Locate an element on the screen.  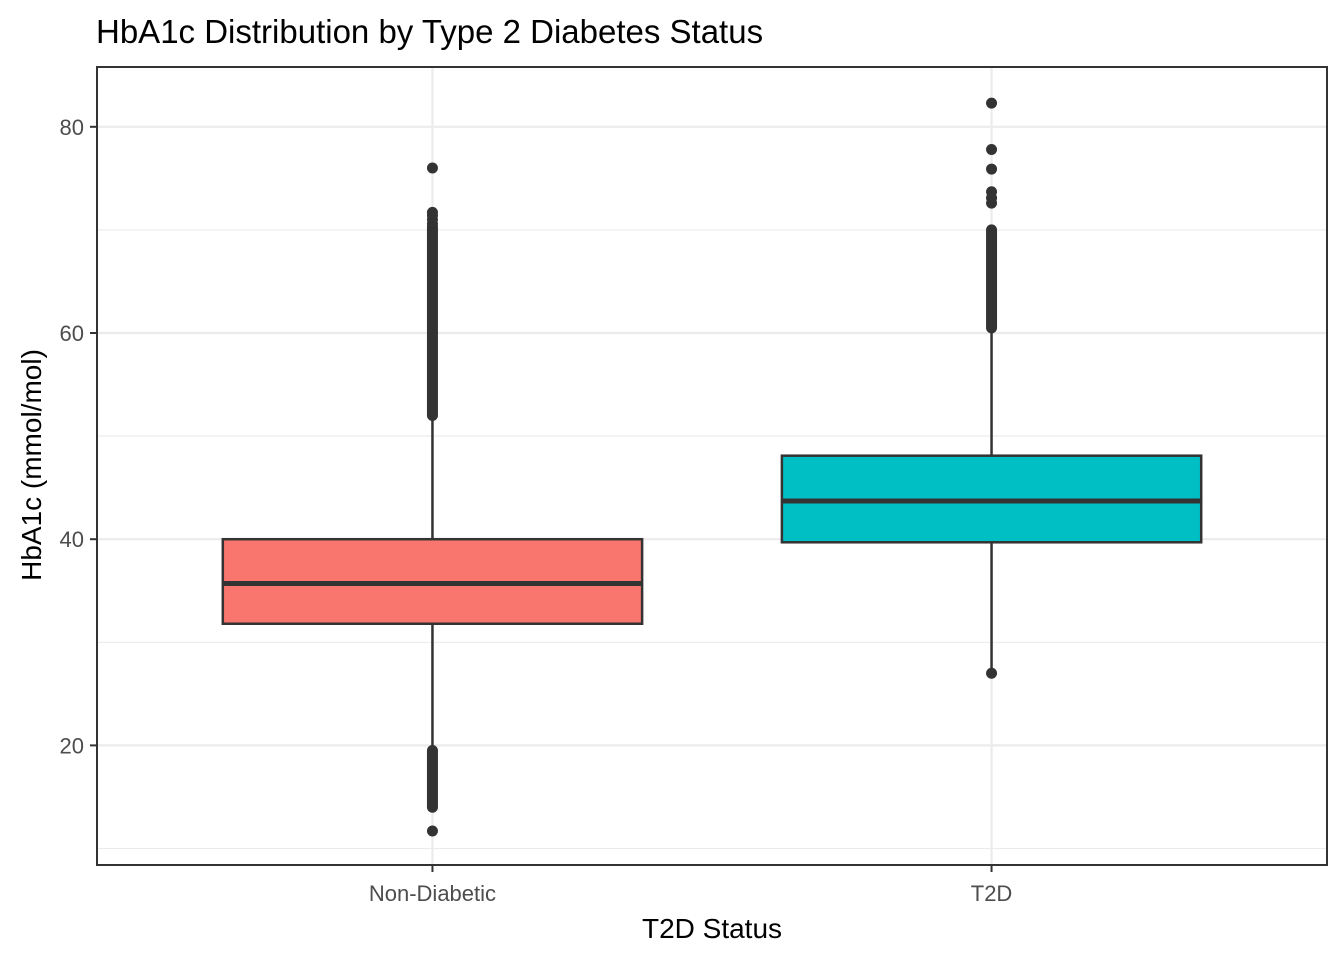
y-tick-label: 40 is located at coordinates (72, 539).